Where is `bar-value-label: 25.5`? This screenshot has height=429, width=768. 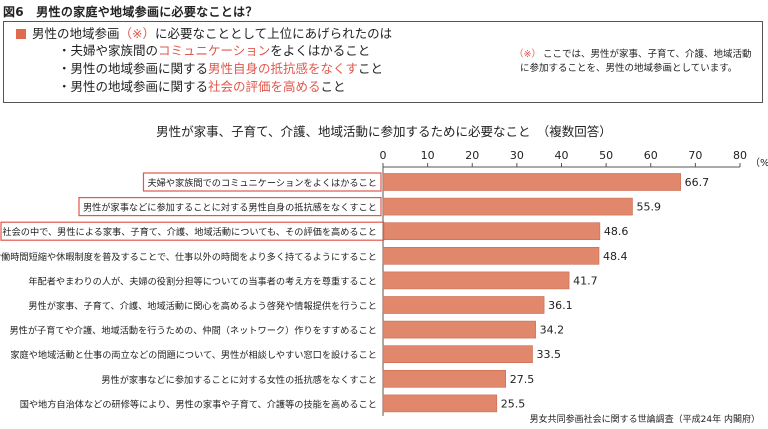
bar-value-label: 25.5 is located at coordinates (513, 403).